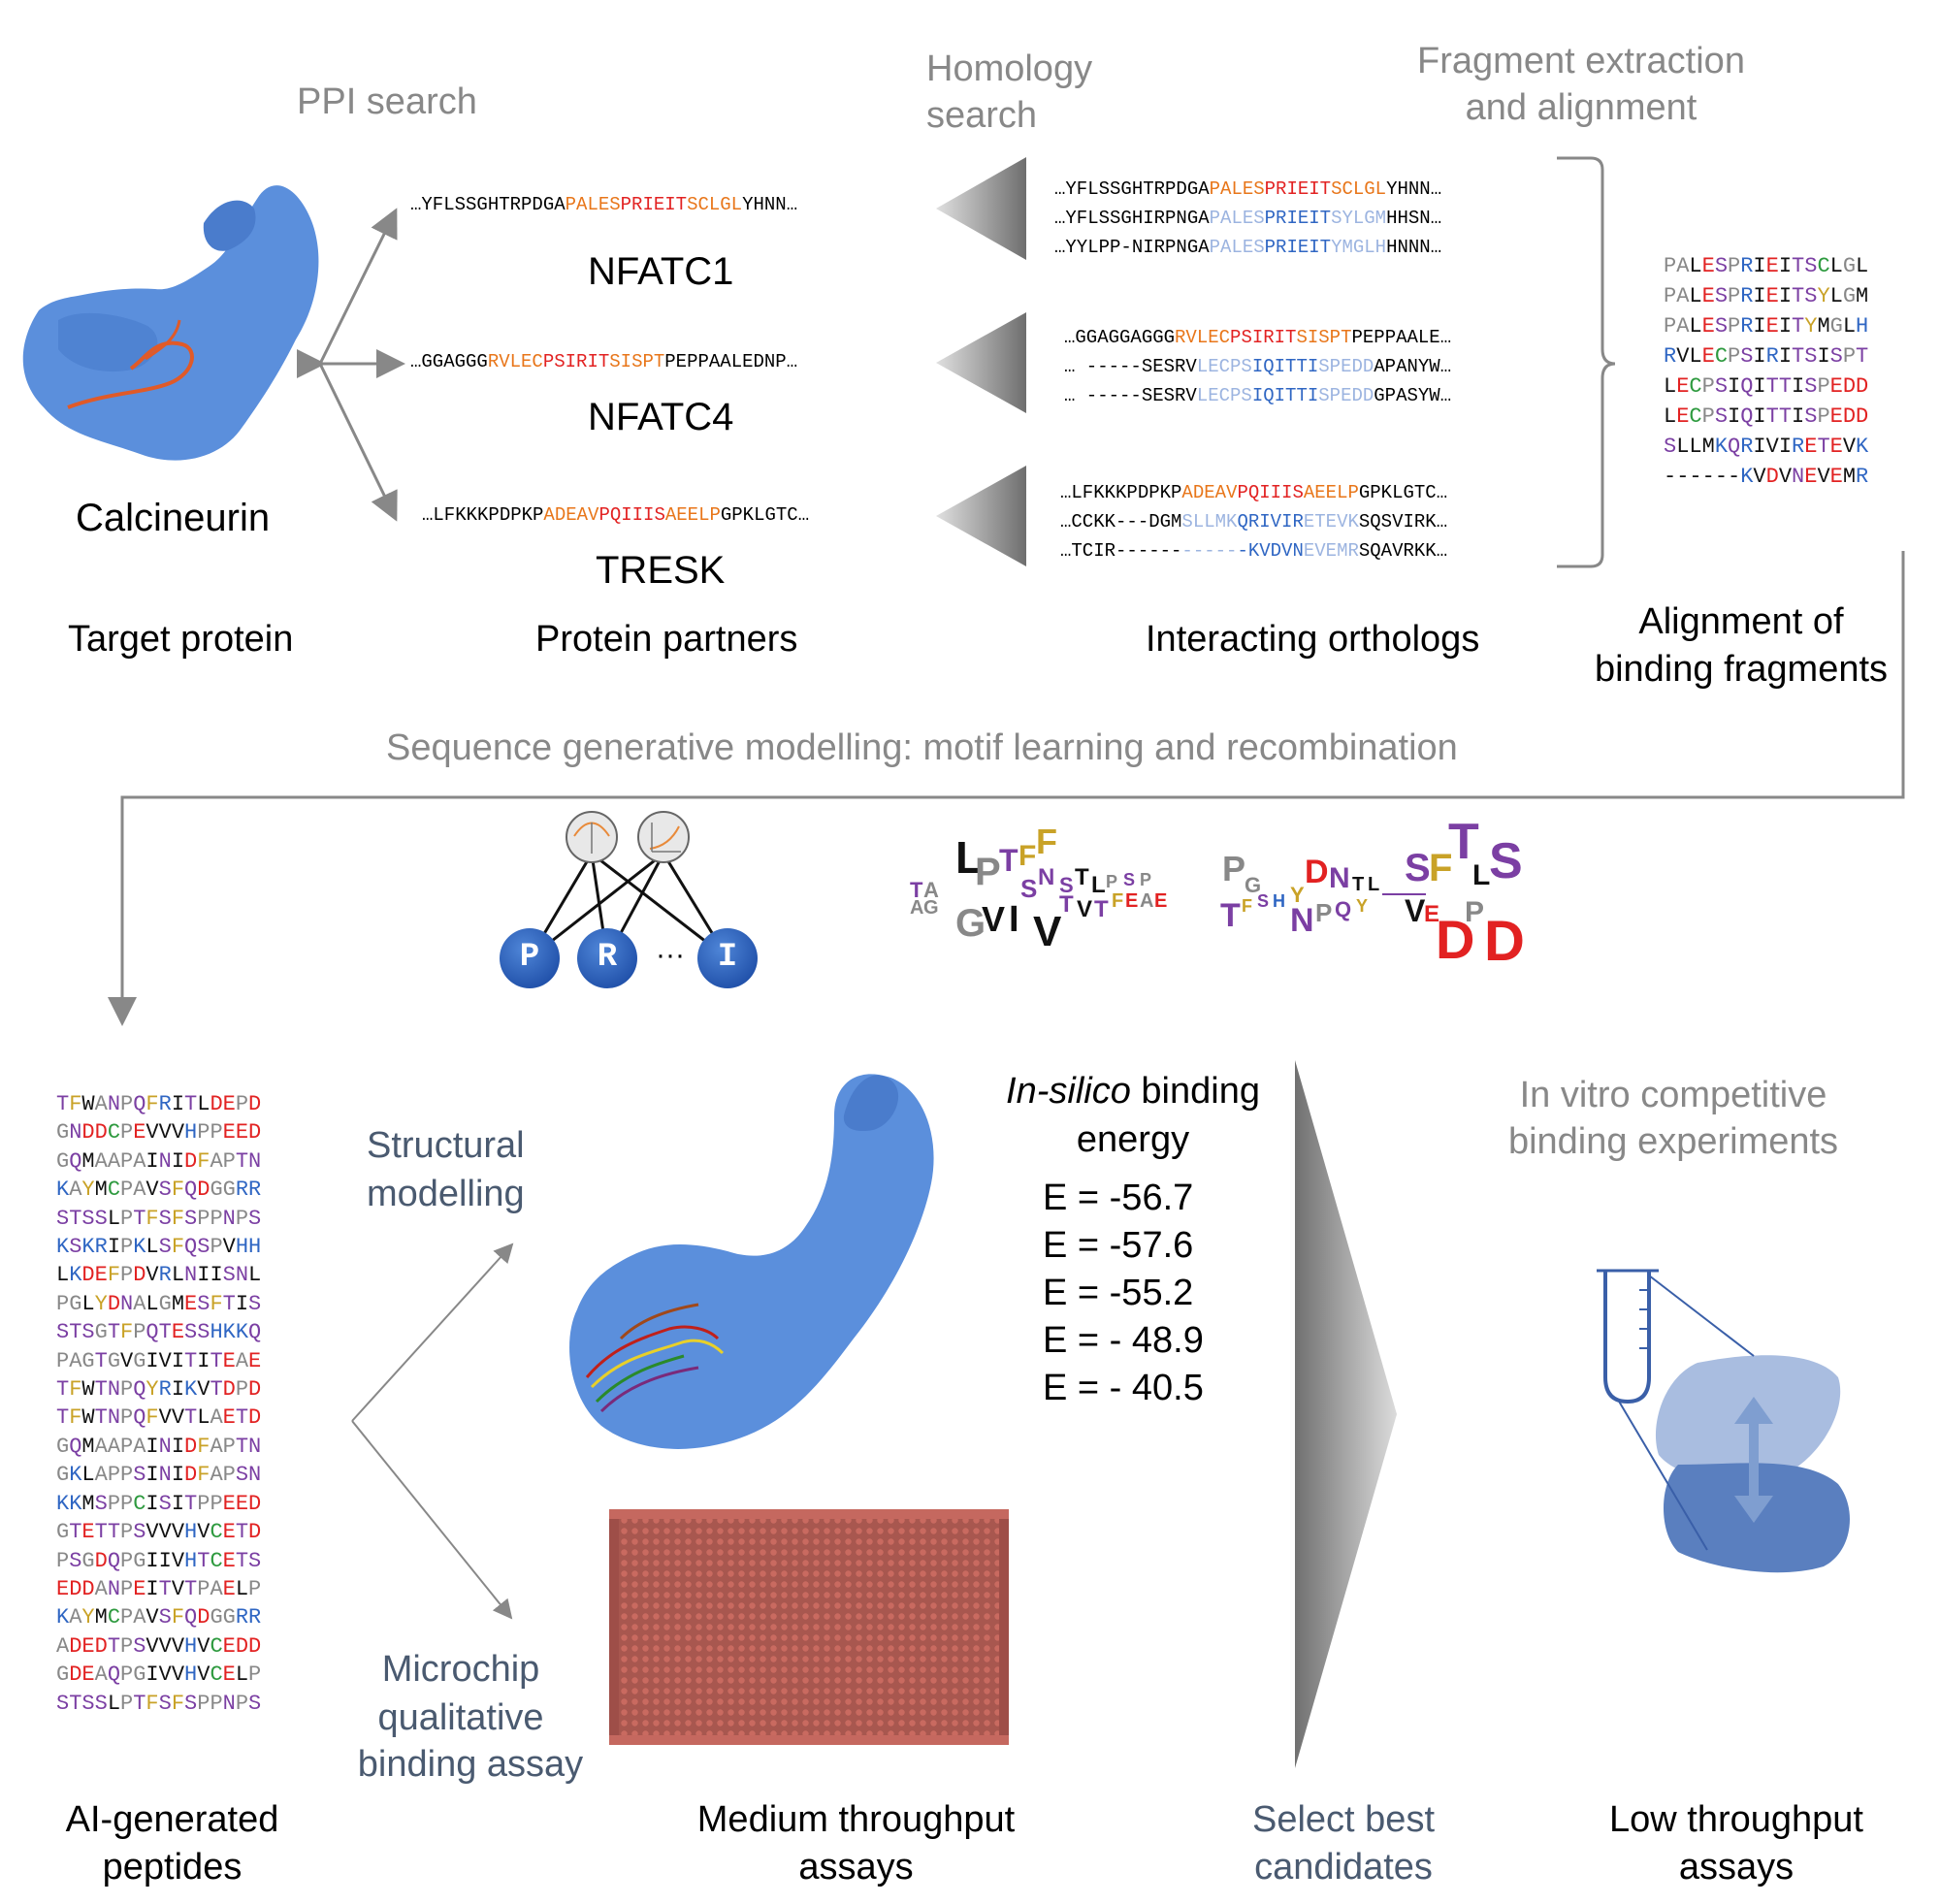  I want to click on microchip-image, so click(809, 1627).